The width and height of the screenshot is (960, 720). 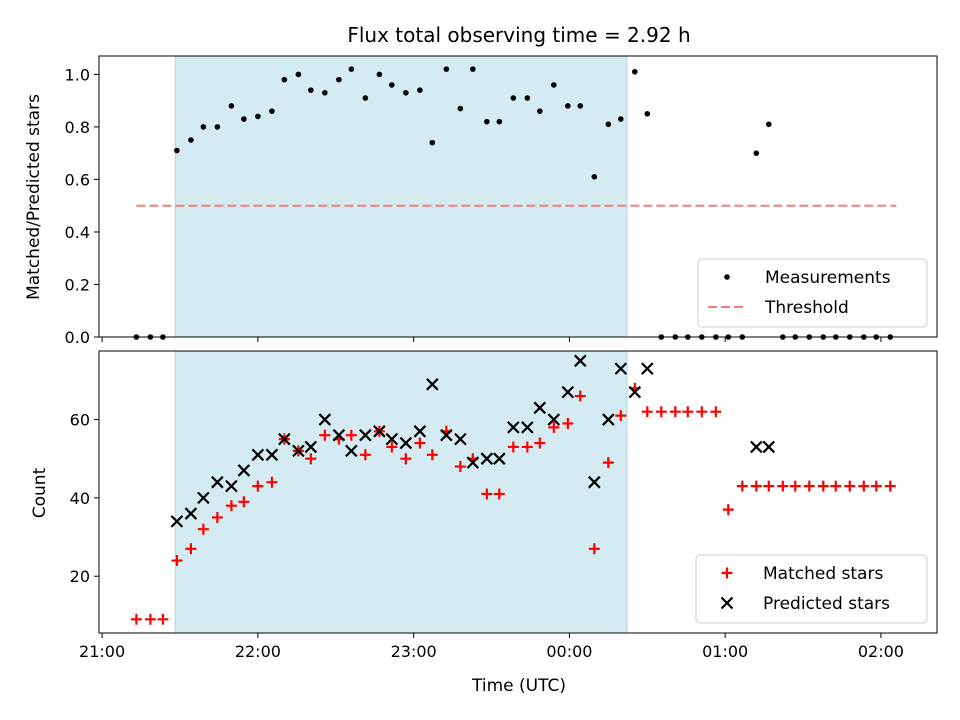 I want to click on top-y-tick-label: 1.0, so click(x=77, y=74).